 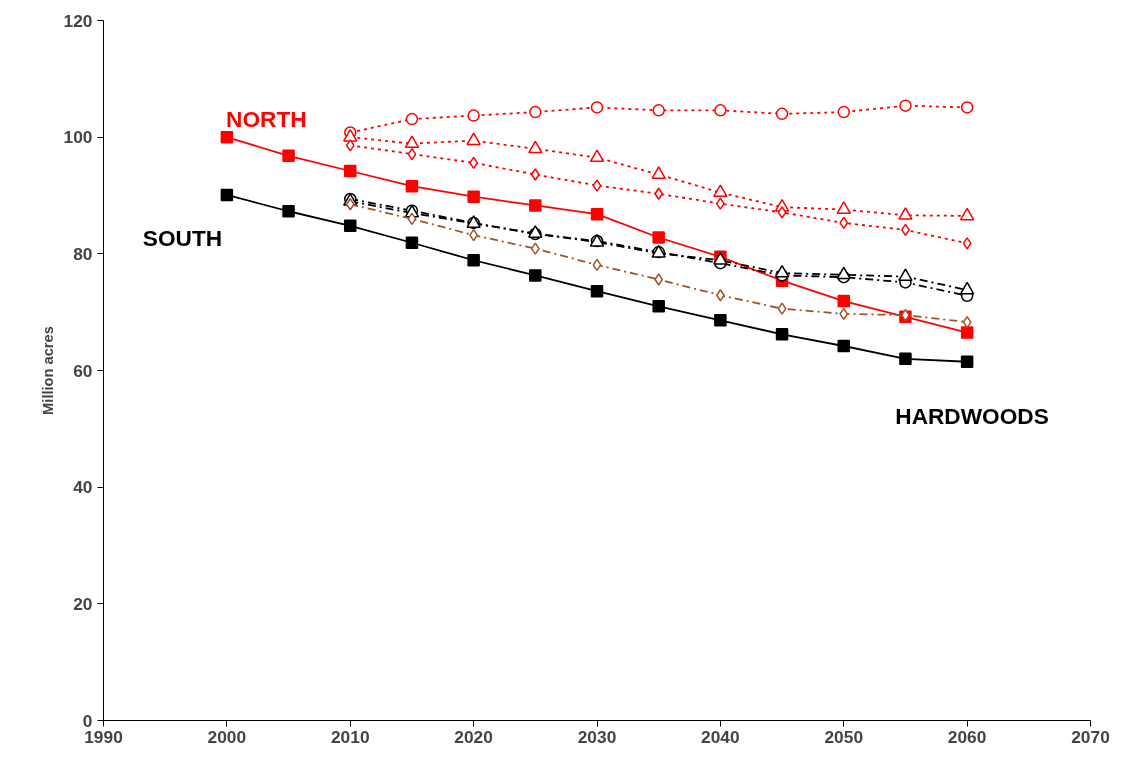 I want to click on y-tick-label: 100, so click(x=78, y=137).